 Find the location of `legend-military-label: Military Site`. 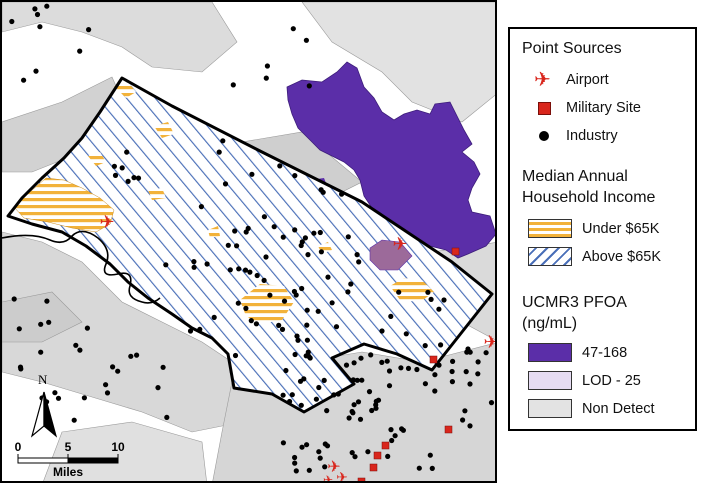

legend-military-label: Military Site is located at coordinates (603, 108).